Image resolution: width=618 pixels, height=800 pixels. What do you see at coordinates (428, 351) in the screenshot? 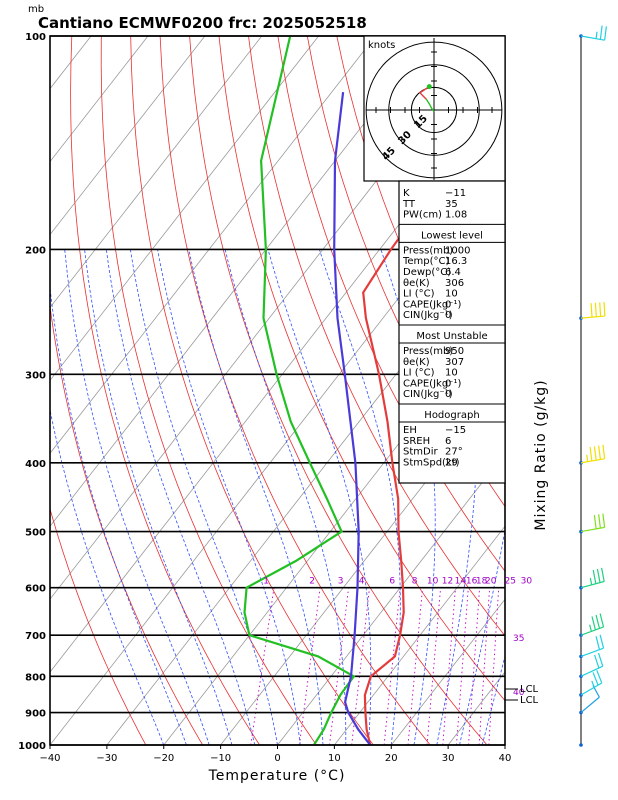
I see `most-unstable-row-label: Press(mb)` at bounding box center [428, 351].